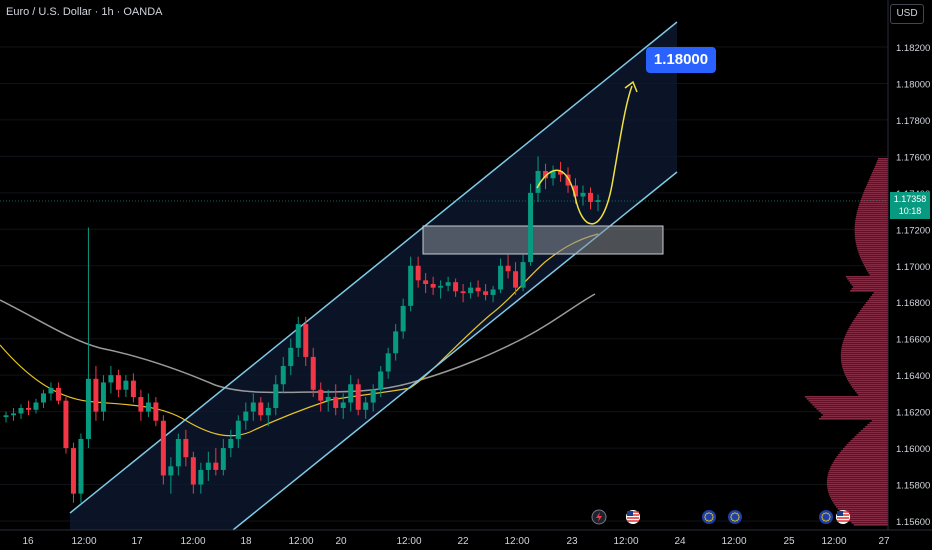  Describe the element at coordinates (913, 486) in the screenshot. I see `y-tick-label: 1.15800` at that location.